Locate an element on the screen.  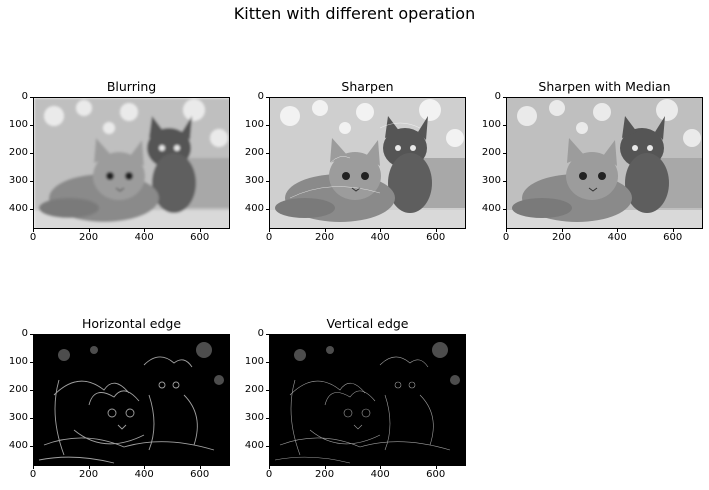
figure-title: Kitten with different operation is located at coordinates (354, 13).